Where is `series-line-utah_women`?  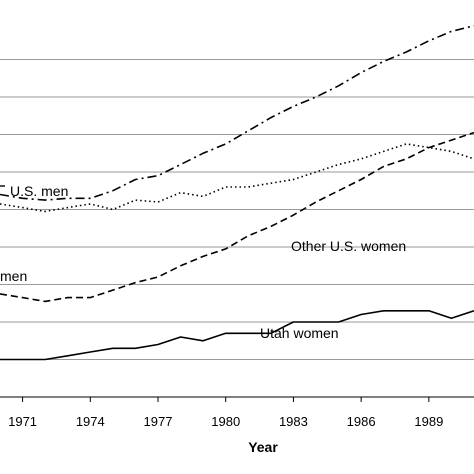
series-line-utah_women is located at coordinates (237, 335).